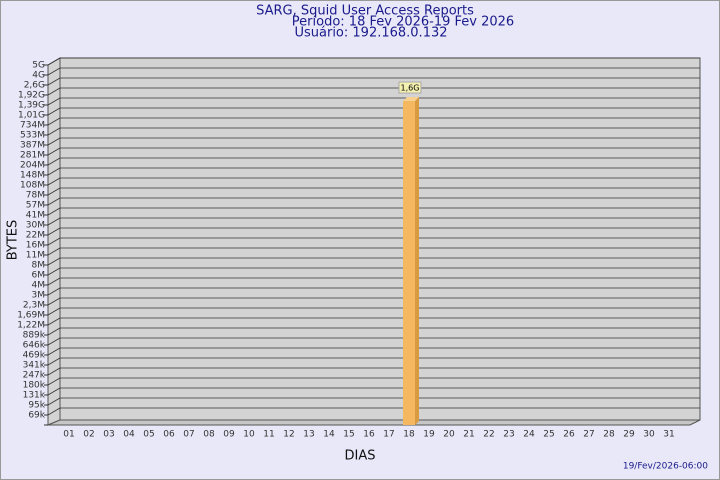  I want to click on y-tick-label: 5G, so click(38, 66).